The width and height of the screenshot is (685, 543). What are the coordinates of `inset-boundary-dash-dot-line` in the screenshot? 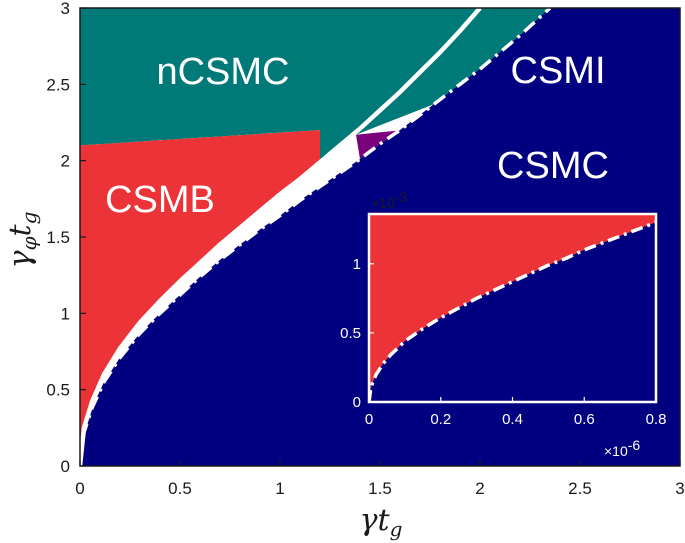 It's located at (512, 311).